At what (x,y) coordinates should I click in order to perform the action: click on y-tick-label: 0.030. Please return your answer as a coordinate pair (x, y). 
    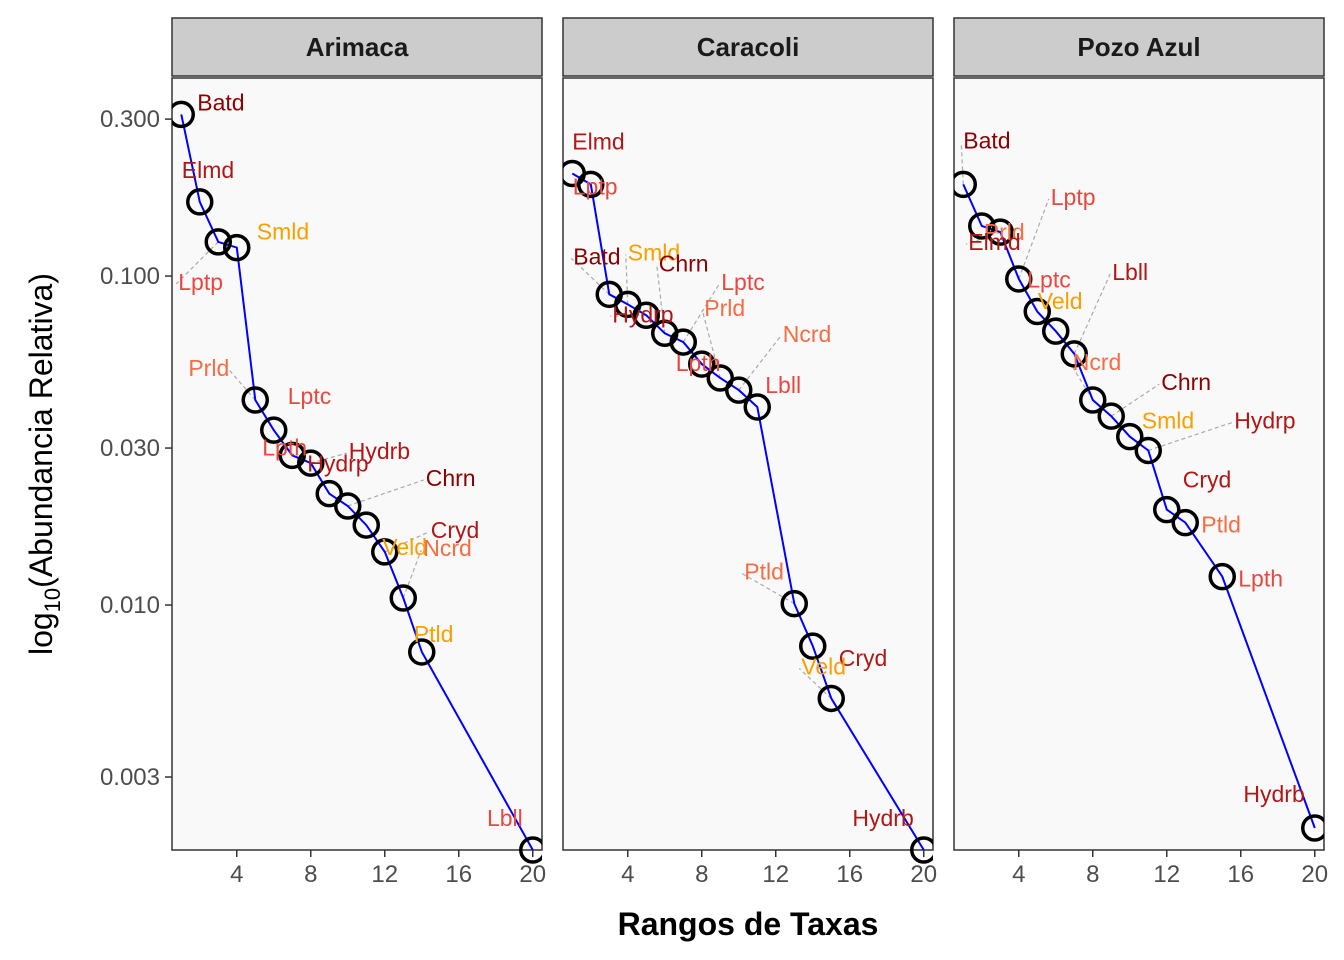
    Looking at the image, I should click on (130, 448).